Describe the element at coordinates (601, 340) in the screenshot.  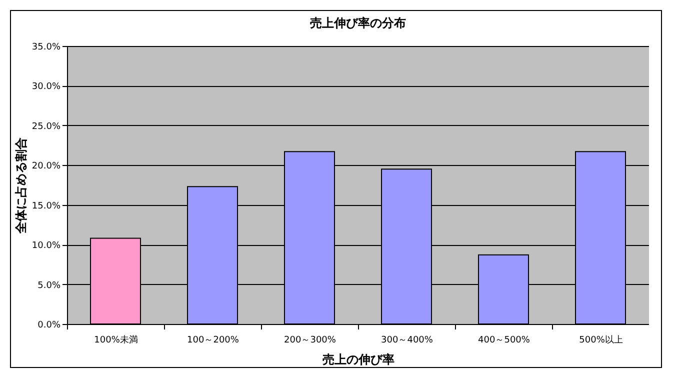
I see `x-tick-label: 500%以上` at that location.